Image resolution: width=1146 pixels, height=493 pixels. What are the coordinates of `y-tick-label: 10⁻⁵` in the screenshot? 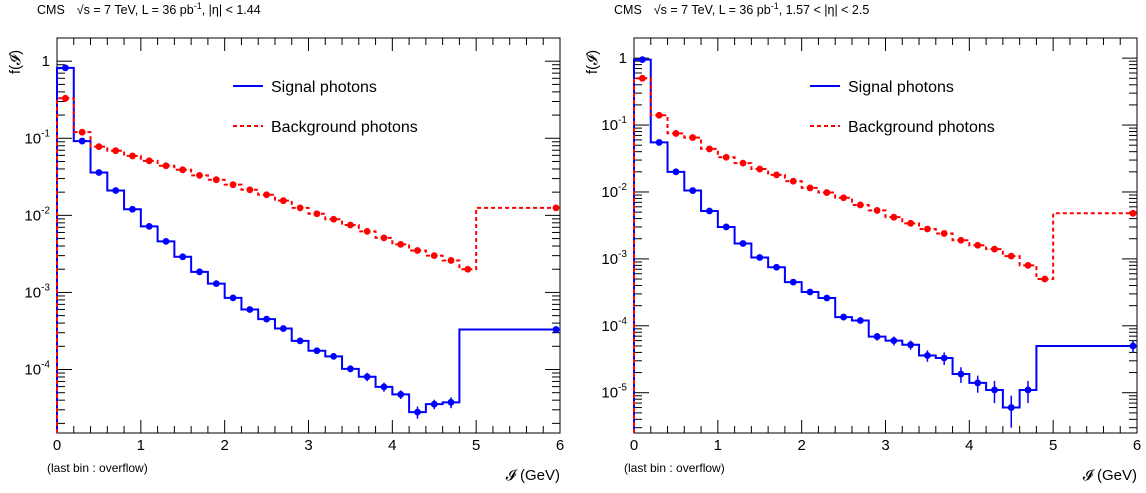 It's located at (614, 392).